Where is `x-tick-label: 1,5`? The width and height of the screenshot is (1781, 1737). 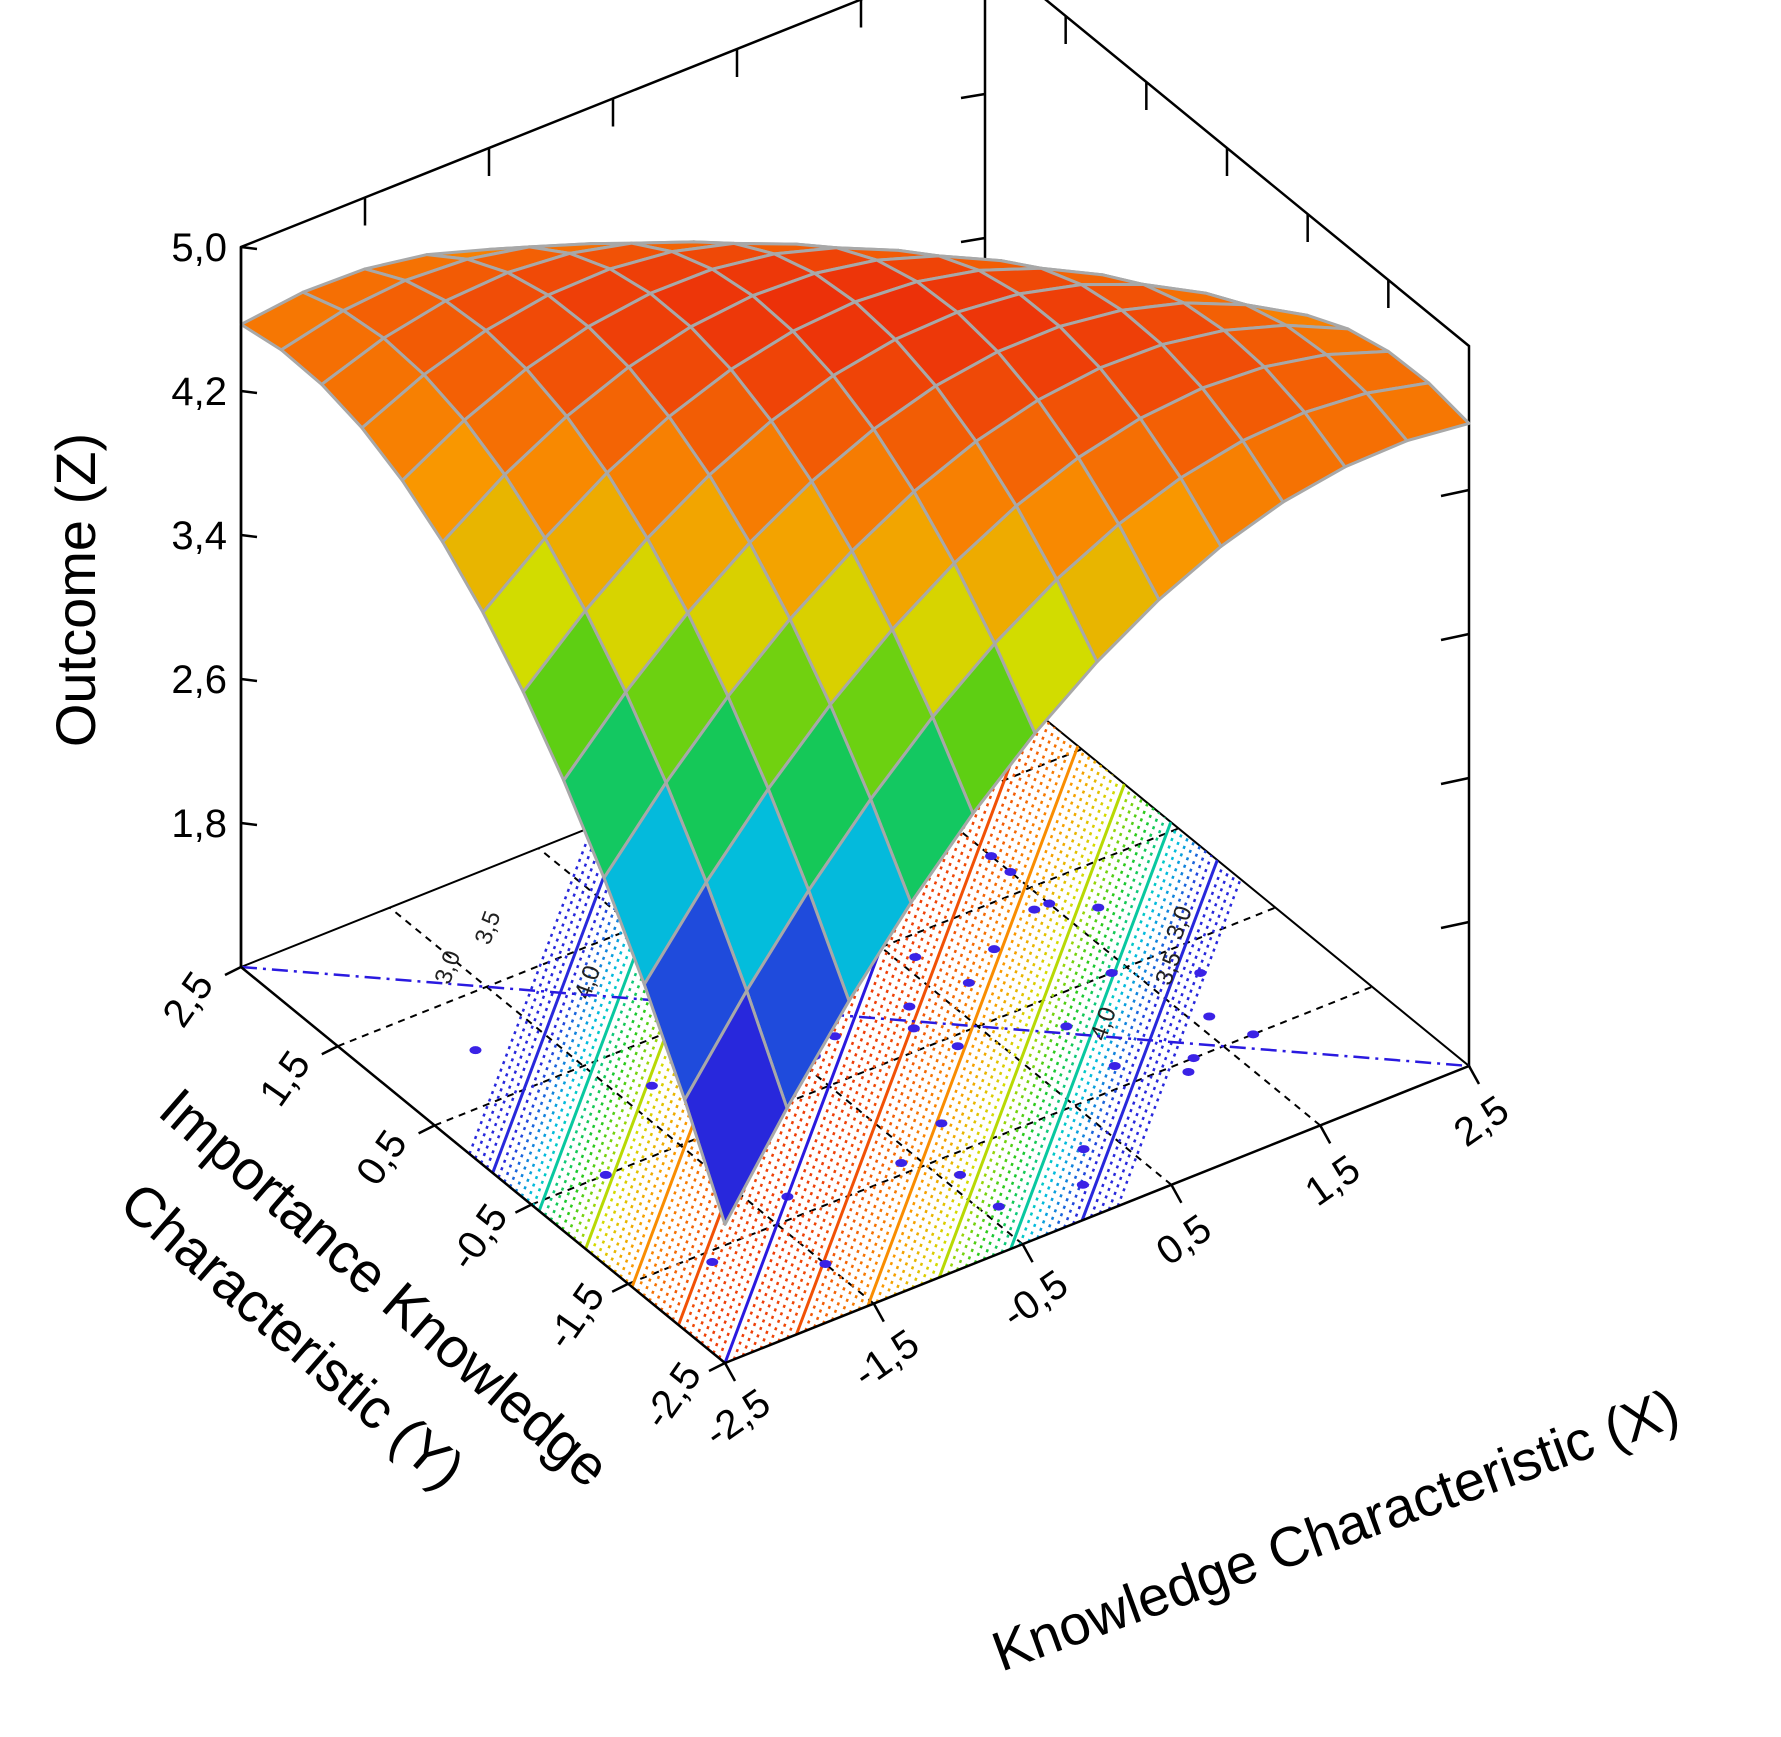 x-tick-label: 1,5 is located at coordinates (1332, 1181).